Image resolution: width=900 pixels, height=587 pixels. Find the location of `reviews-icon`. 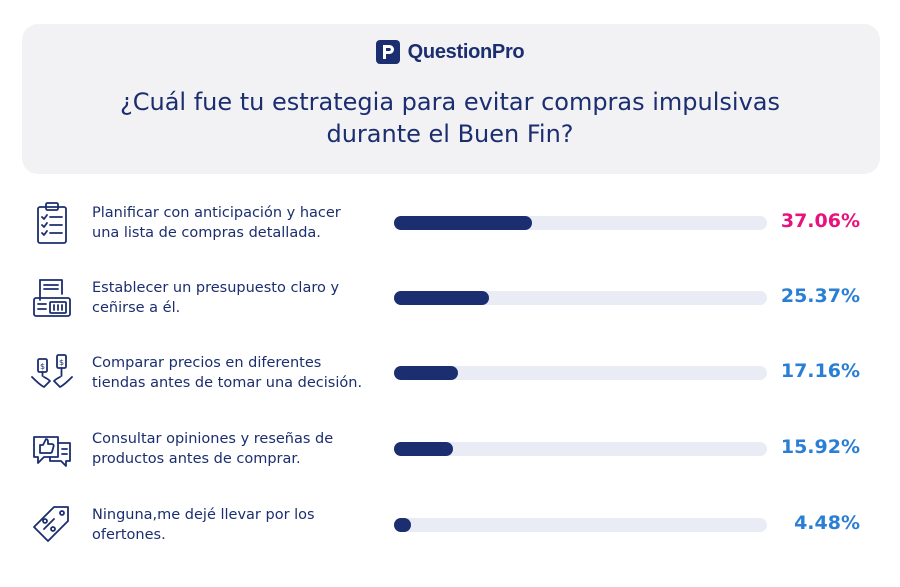

reviews-icon is located at coordinates (52, 449).